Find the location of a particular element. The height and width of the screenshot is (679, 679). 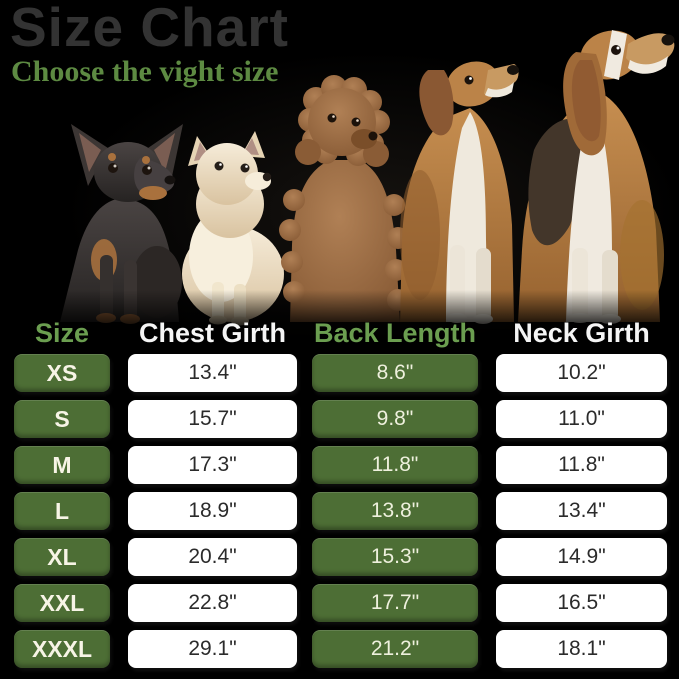

dog-beagle-illustration is located at coordinates (459, 192).